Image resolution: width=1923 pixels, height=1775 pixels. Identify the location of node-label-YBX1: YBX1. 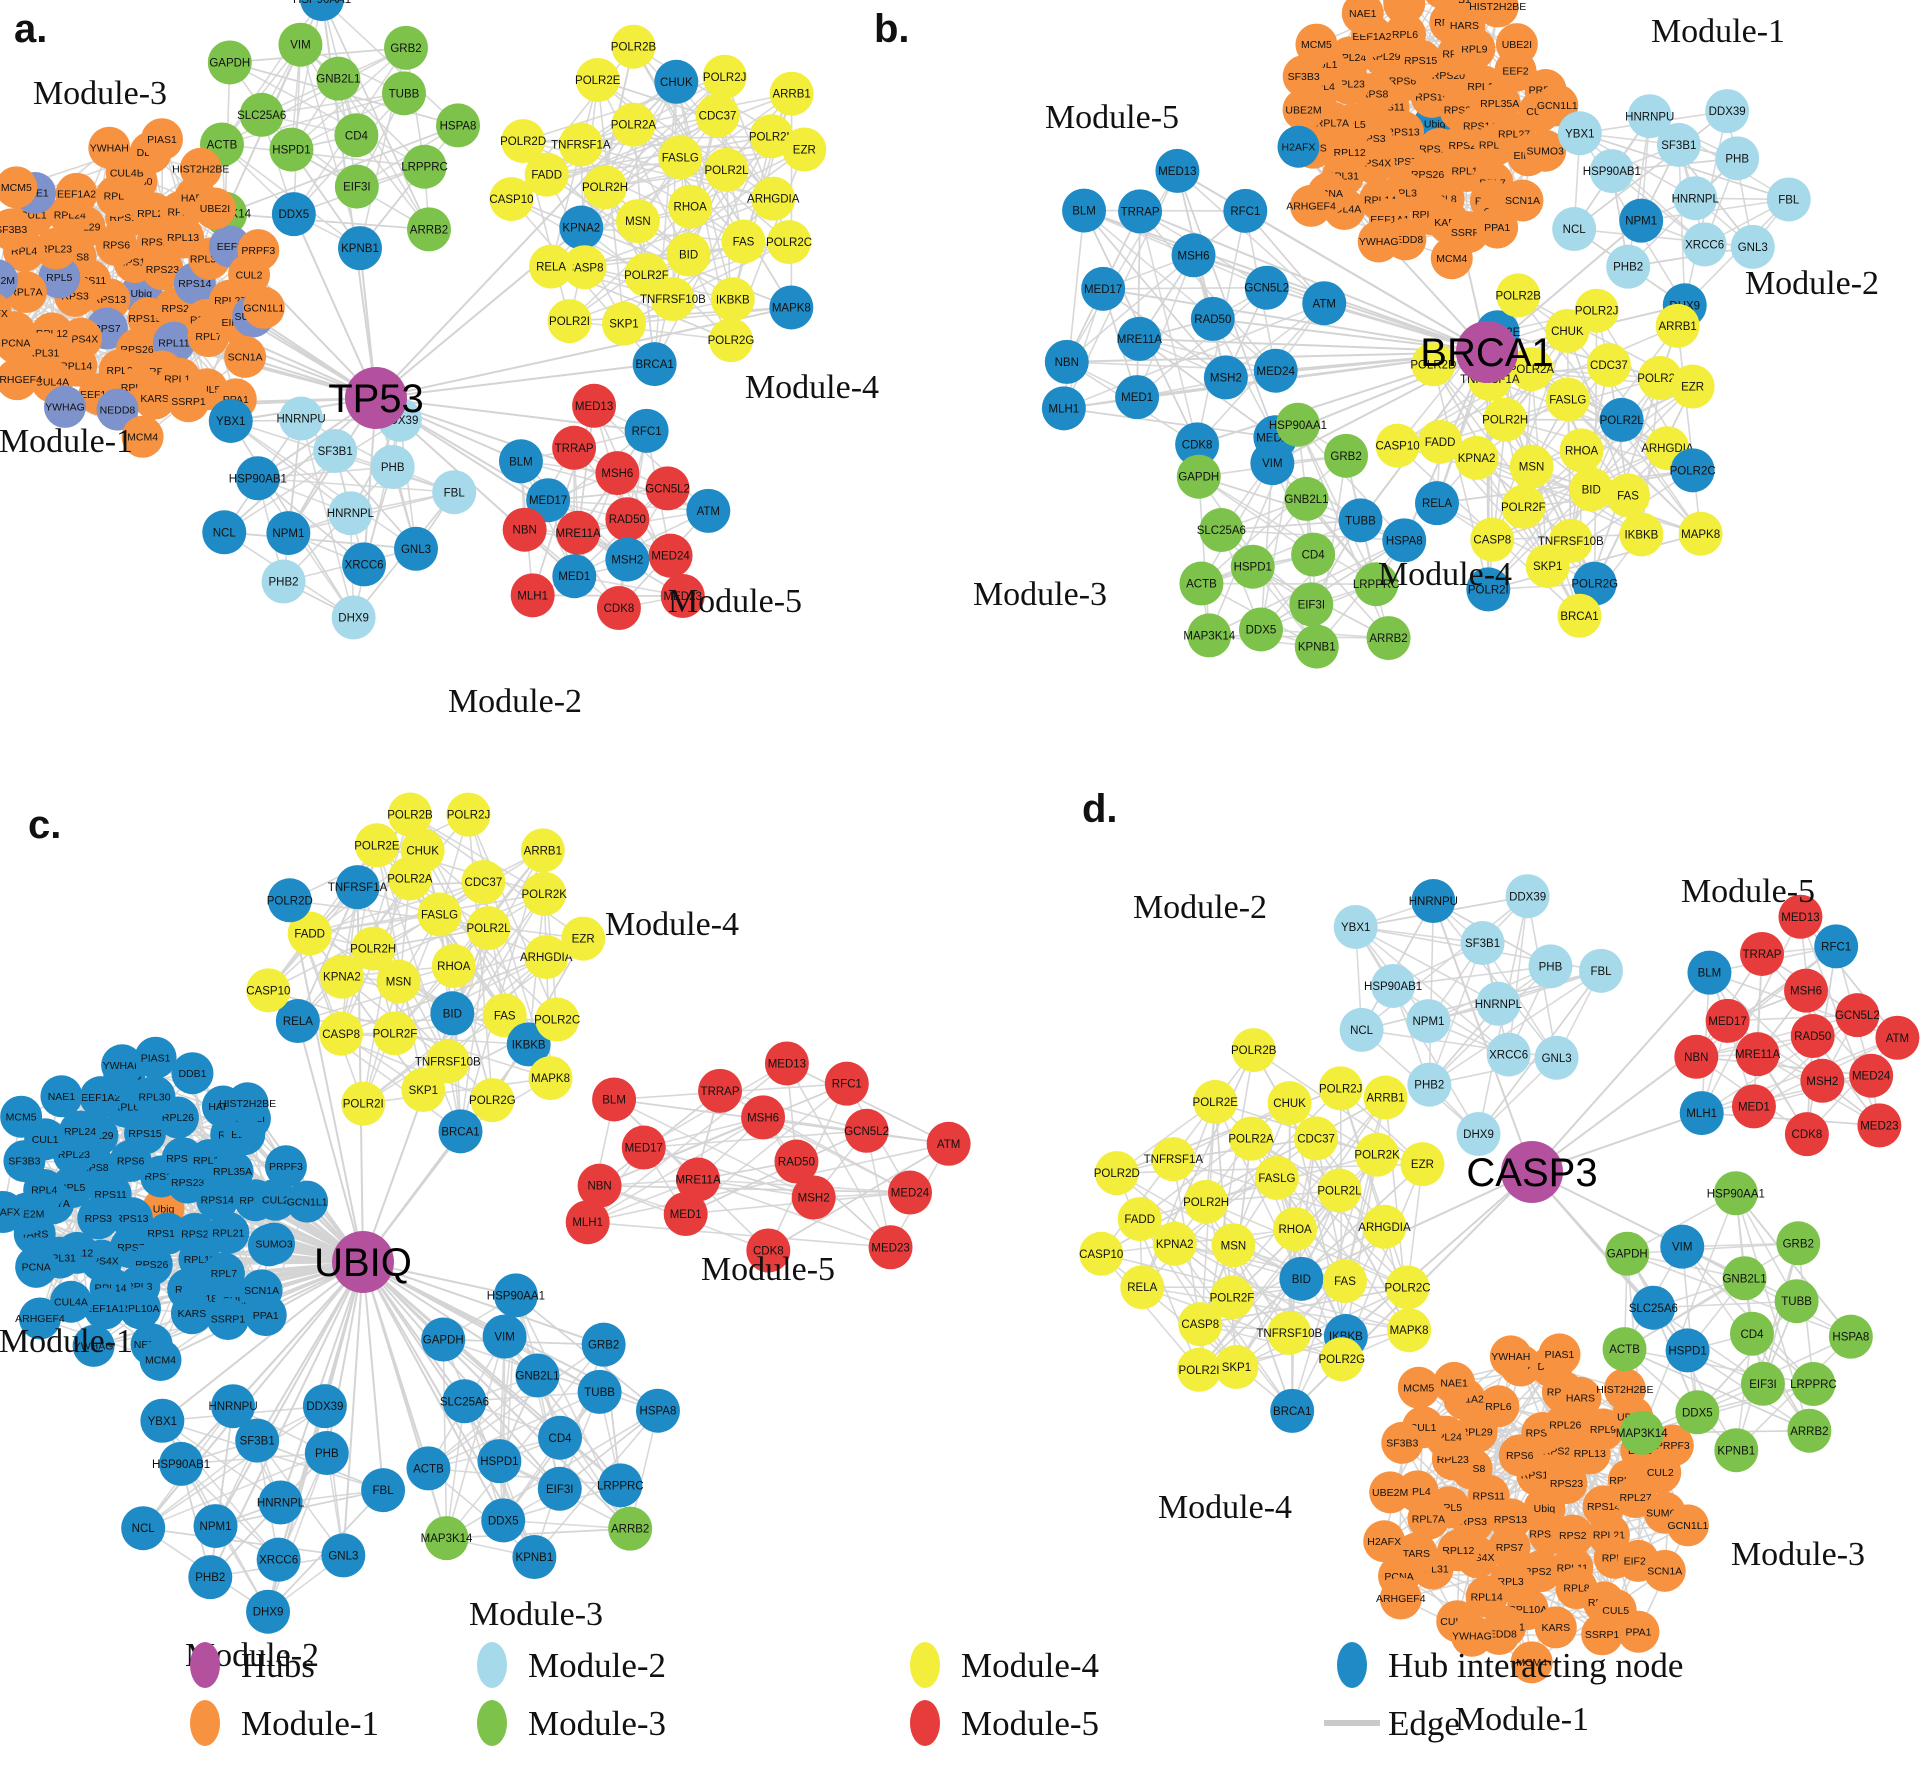
(162, 1422).